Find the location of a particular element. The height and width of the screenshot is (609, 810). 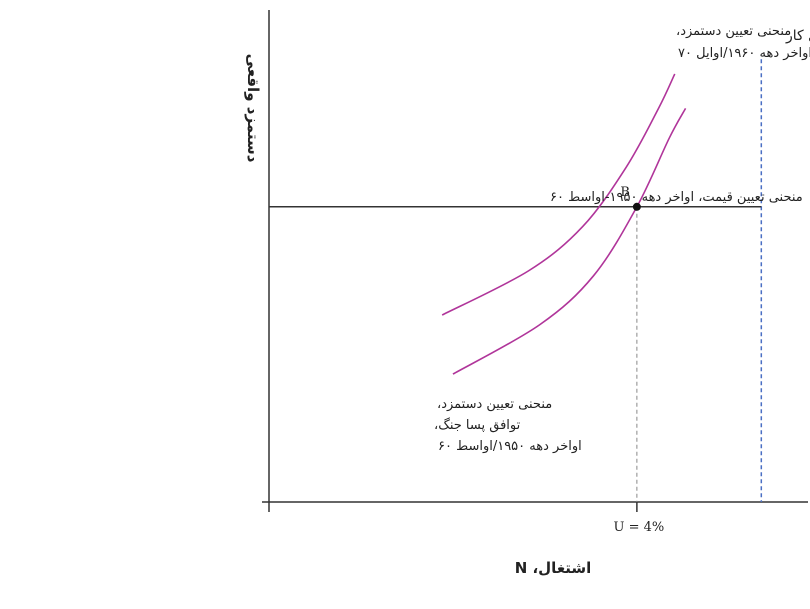

lower-wage-label-line-3: اواخر دهه ۱۹۵۰/اواسط ۶۰ is located at coordinates (510, 446).